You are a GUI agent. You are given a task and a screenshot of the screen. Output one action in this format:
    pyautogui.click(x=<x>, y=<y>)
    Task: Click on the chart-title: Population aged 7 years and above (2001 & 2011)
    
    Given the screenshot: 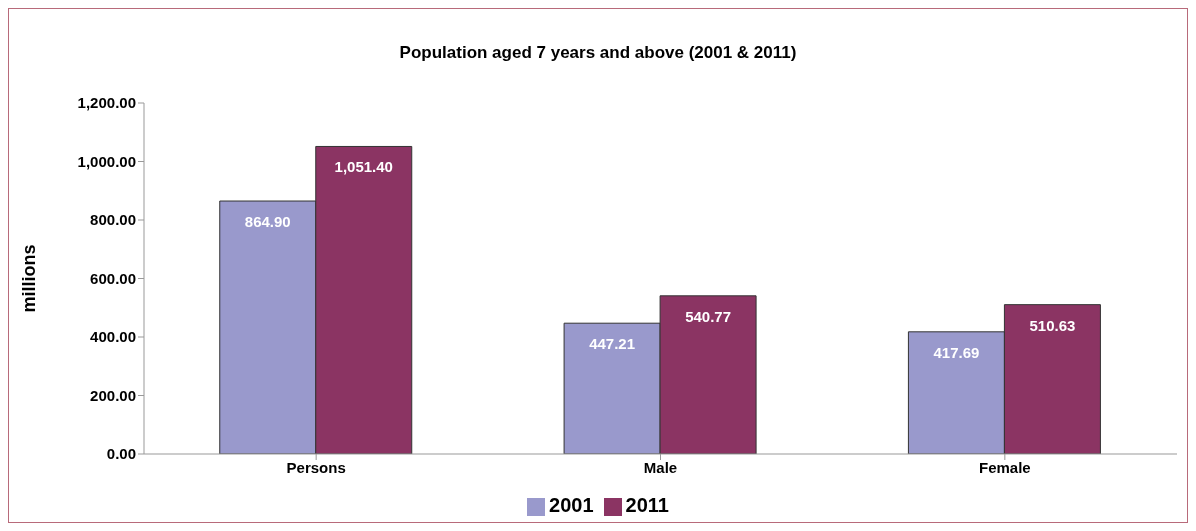 What is the action you would take?
    pyautogui.click(x=598, y=53)
    